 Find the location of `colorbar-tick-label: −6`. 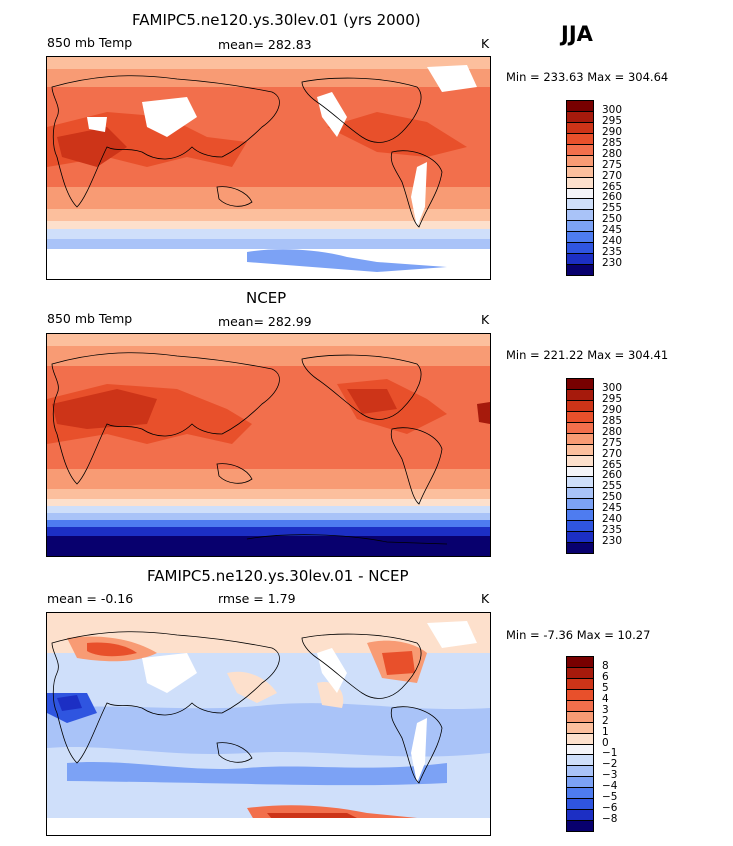

colorbar-tick-label: −6 is located at coordinates (610, 808).